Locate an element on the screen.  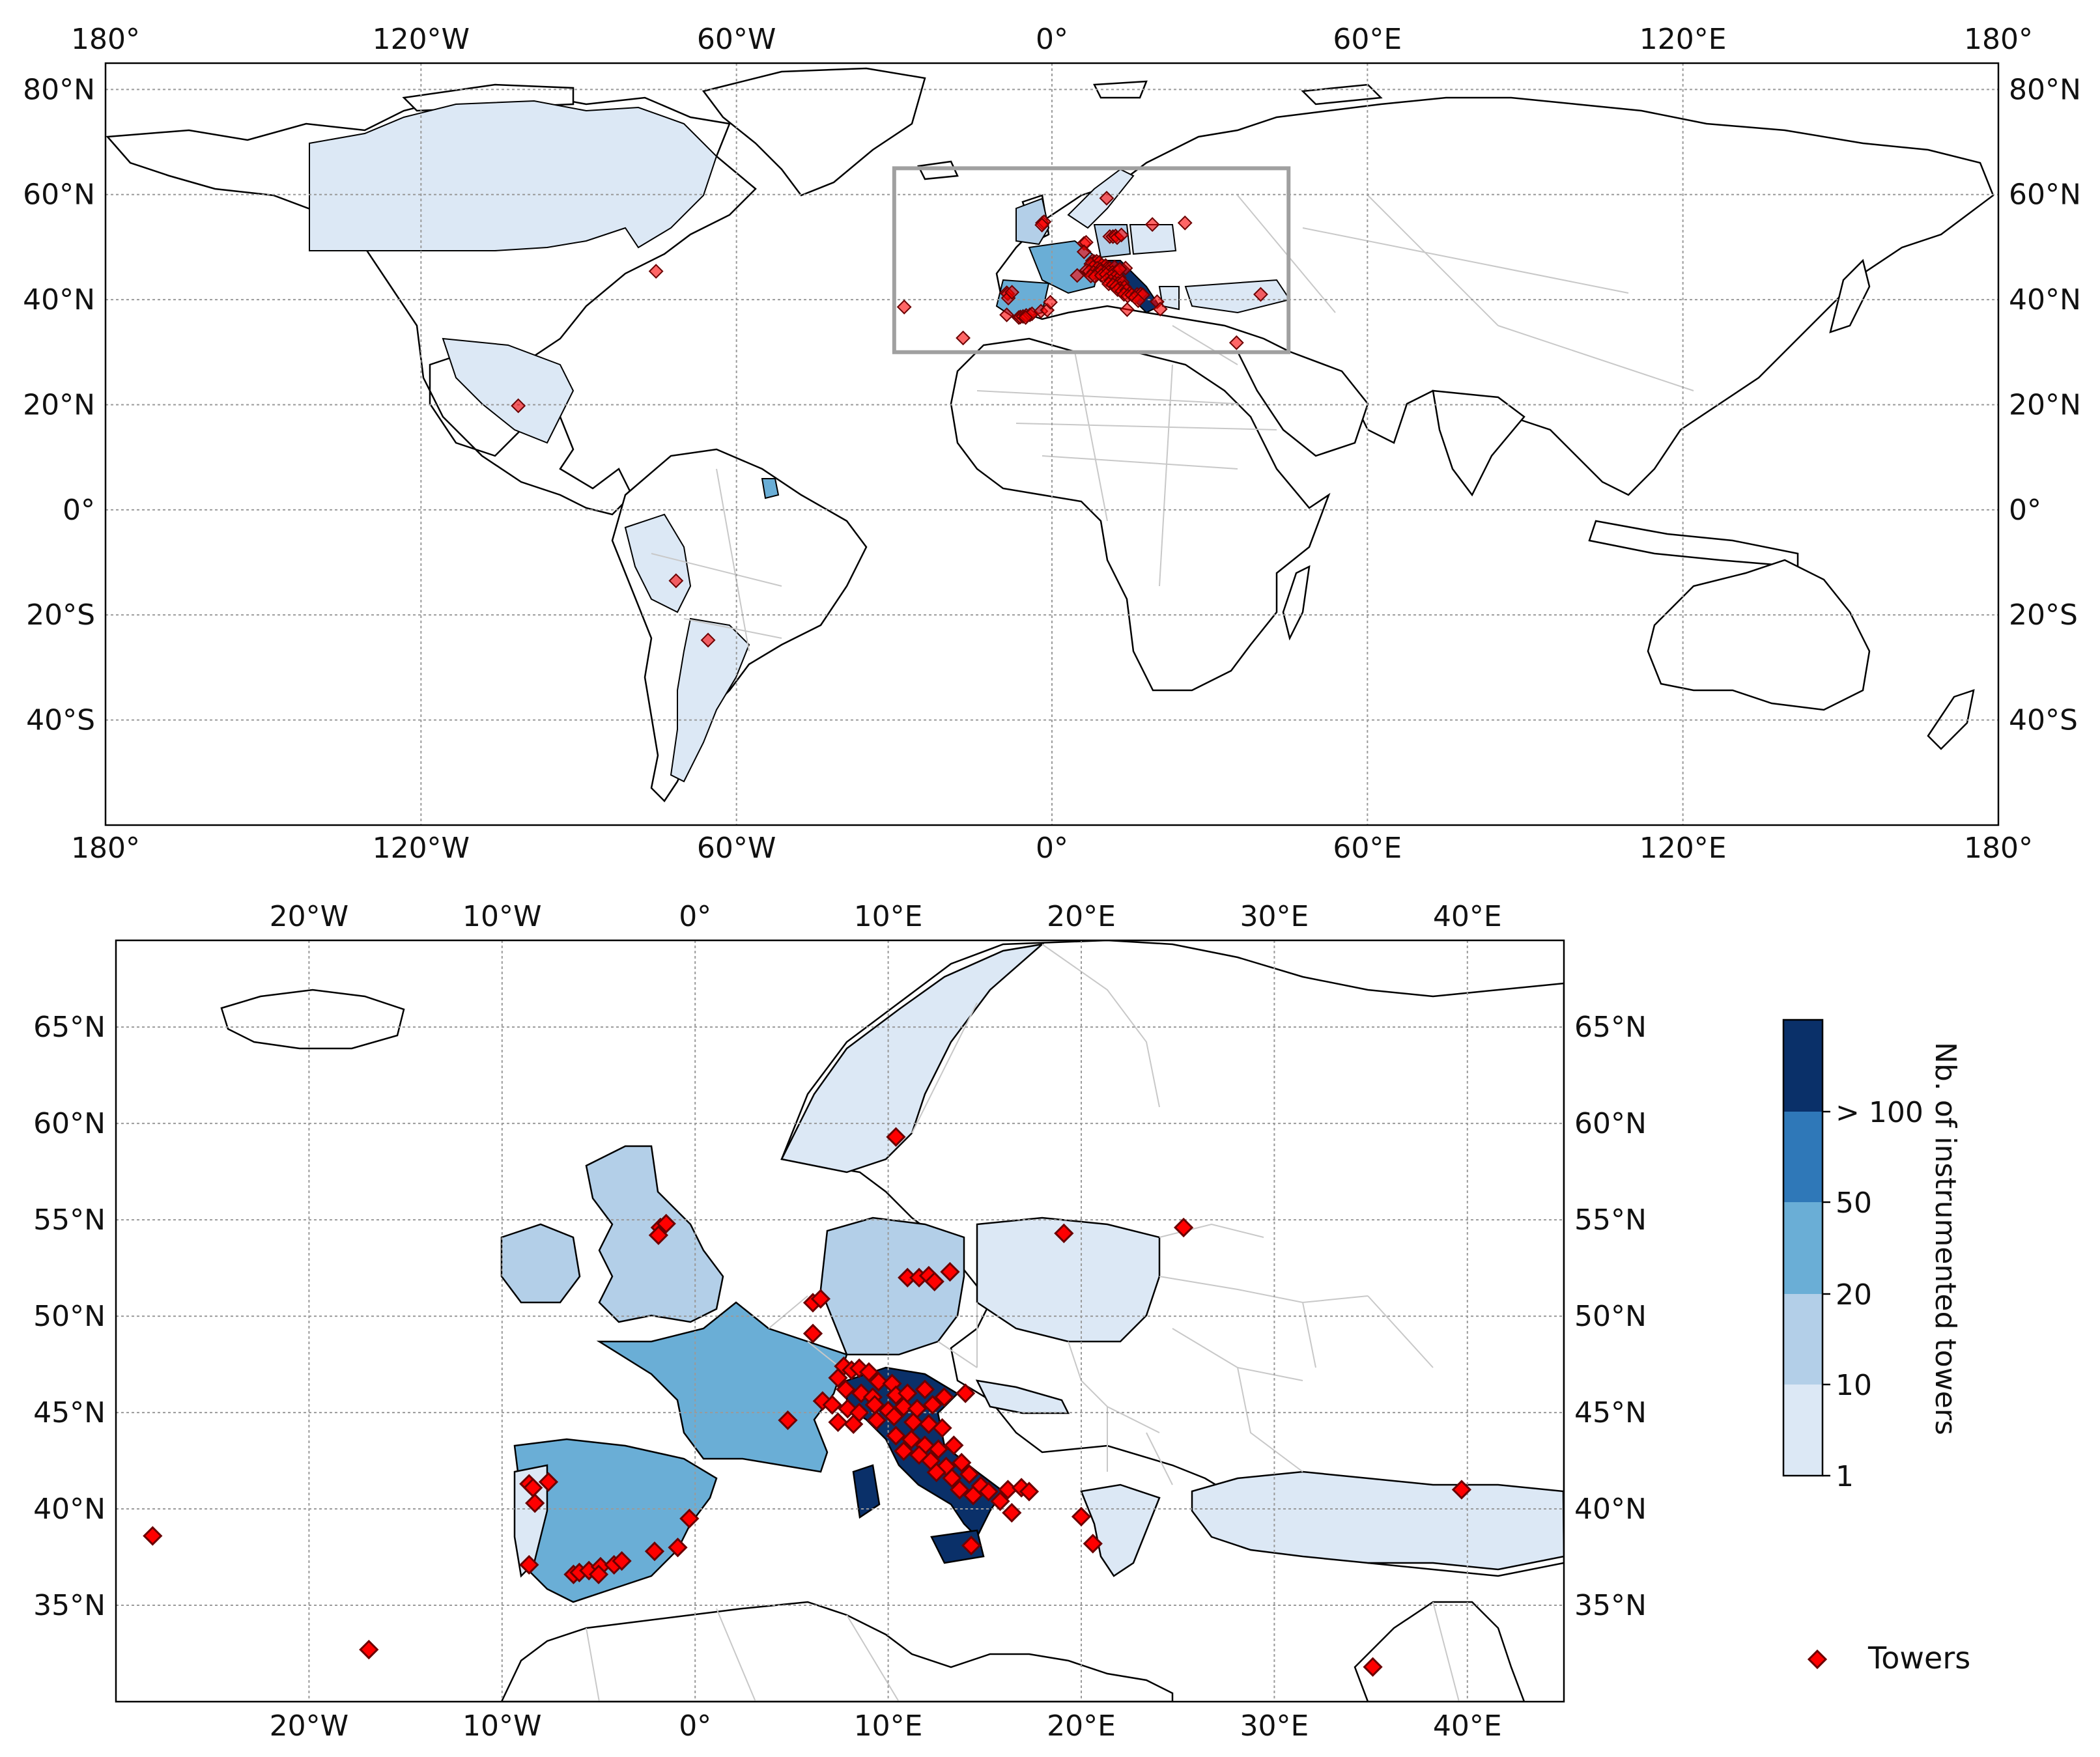
world-ytick-left: 60°N is located at coordinates (59, 195).